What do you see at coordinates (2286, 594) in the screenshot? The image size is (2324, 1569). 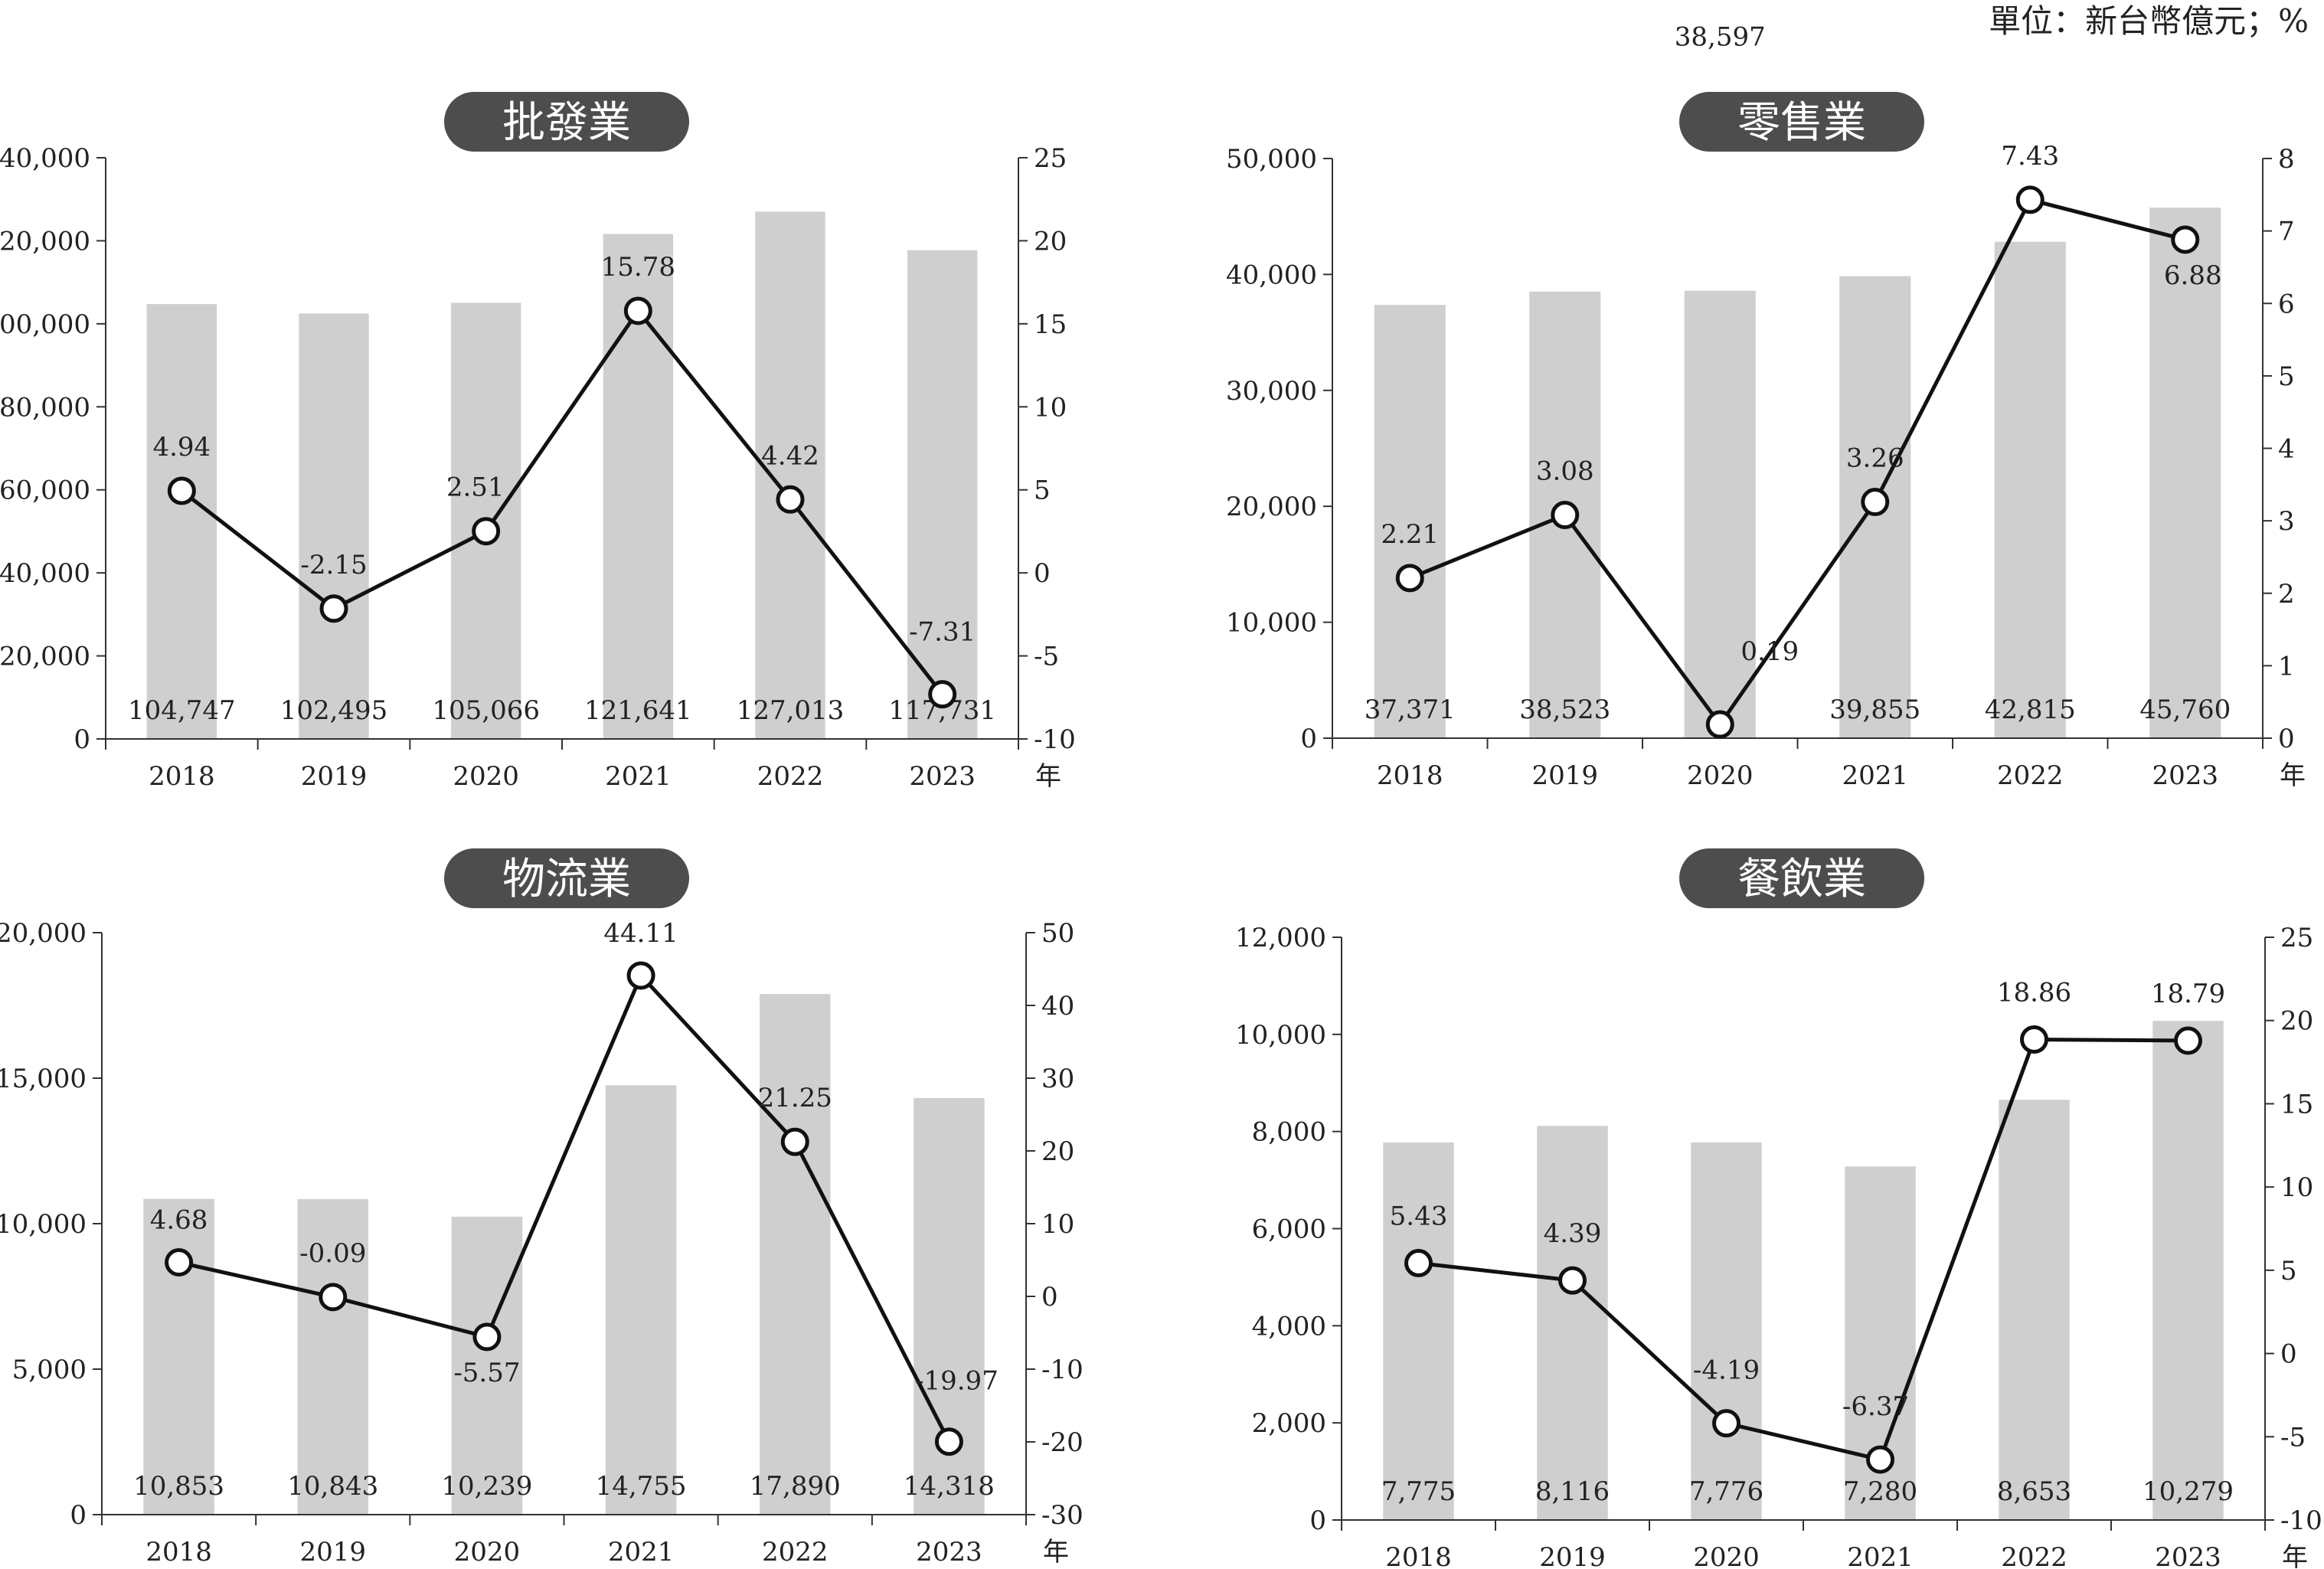 I see `right-tick-label: 2` at bounding box center [2286, 594].